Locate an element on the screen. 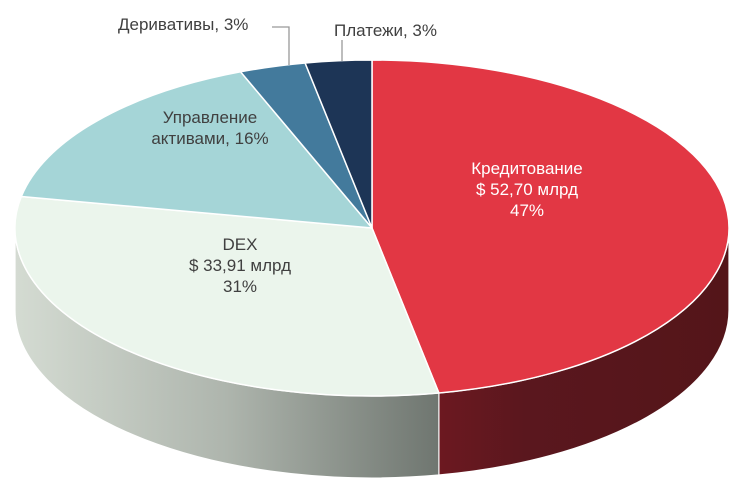  label-derivatives-text: Деривативы, 3% is located at coordinates (183, 24).